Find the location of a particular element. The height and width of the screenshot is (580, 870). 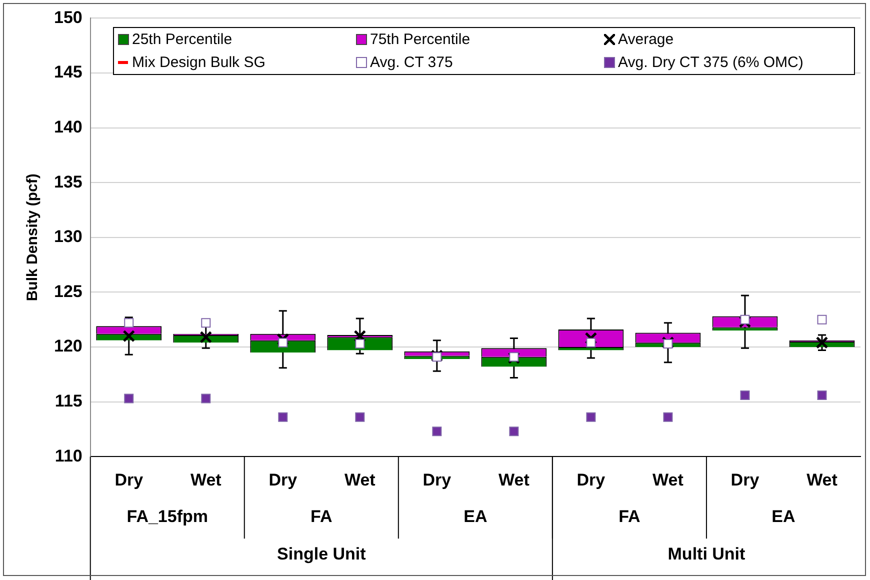

legend-label: Avg. CT 375 is located at coordinates (411, 62).